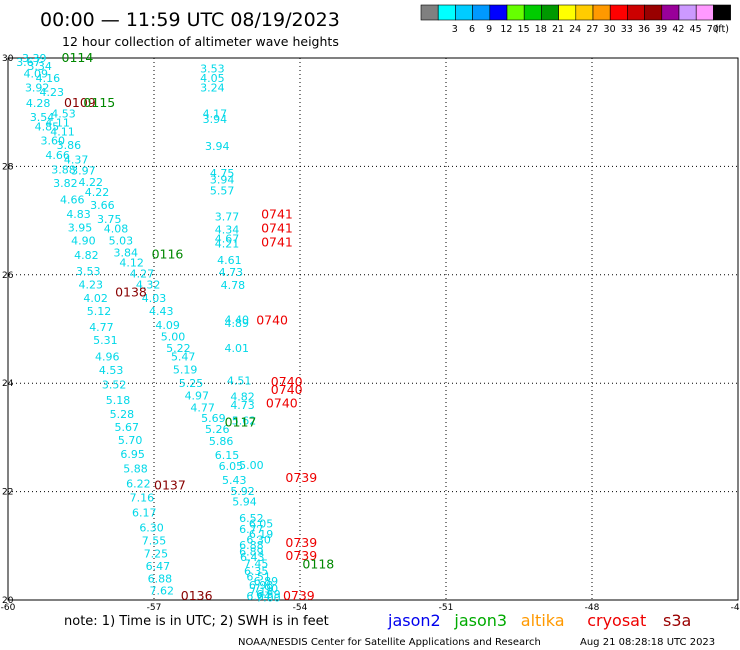 The image size is (740, 650). What do you see at coordinates (647, 642) in the screenshot?
I see `timestamp-text: Aug 21 08:28:18 UTC 2023` at bounding box center [647, 642].